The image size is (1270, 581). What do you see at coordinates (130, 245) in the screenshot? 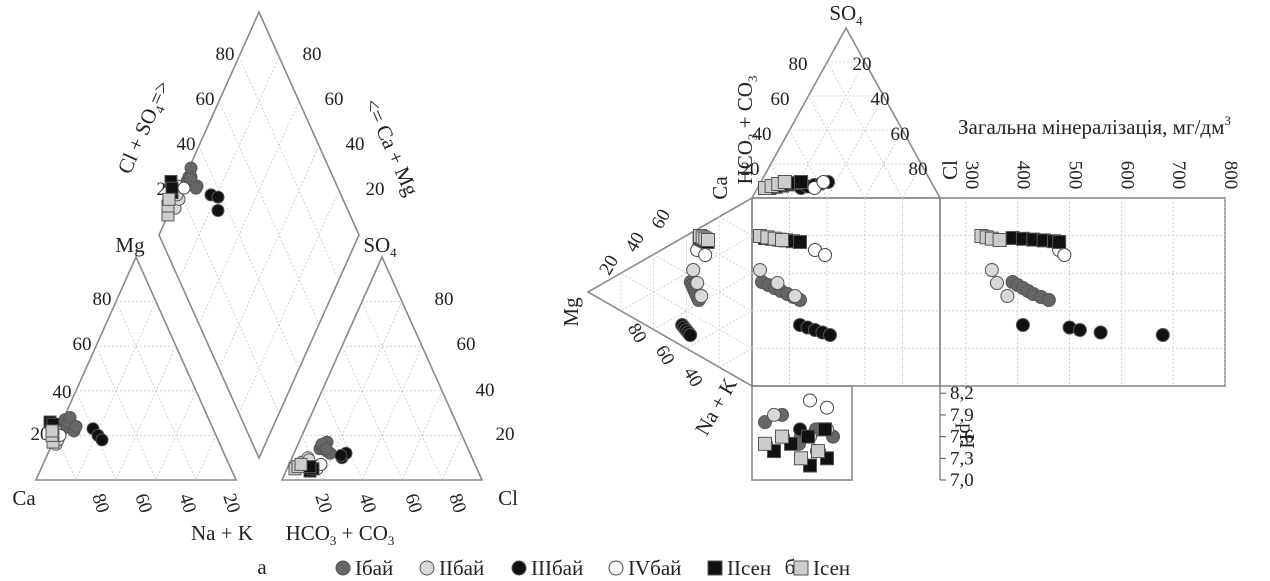
I see `label-mg: Mg` at bounding box center [130, 245].